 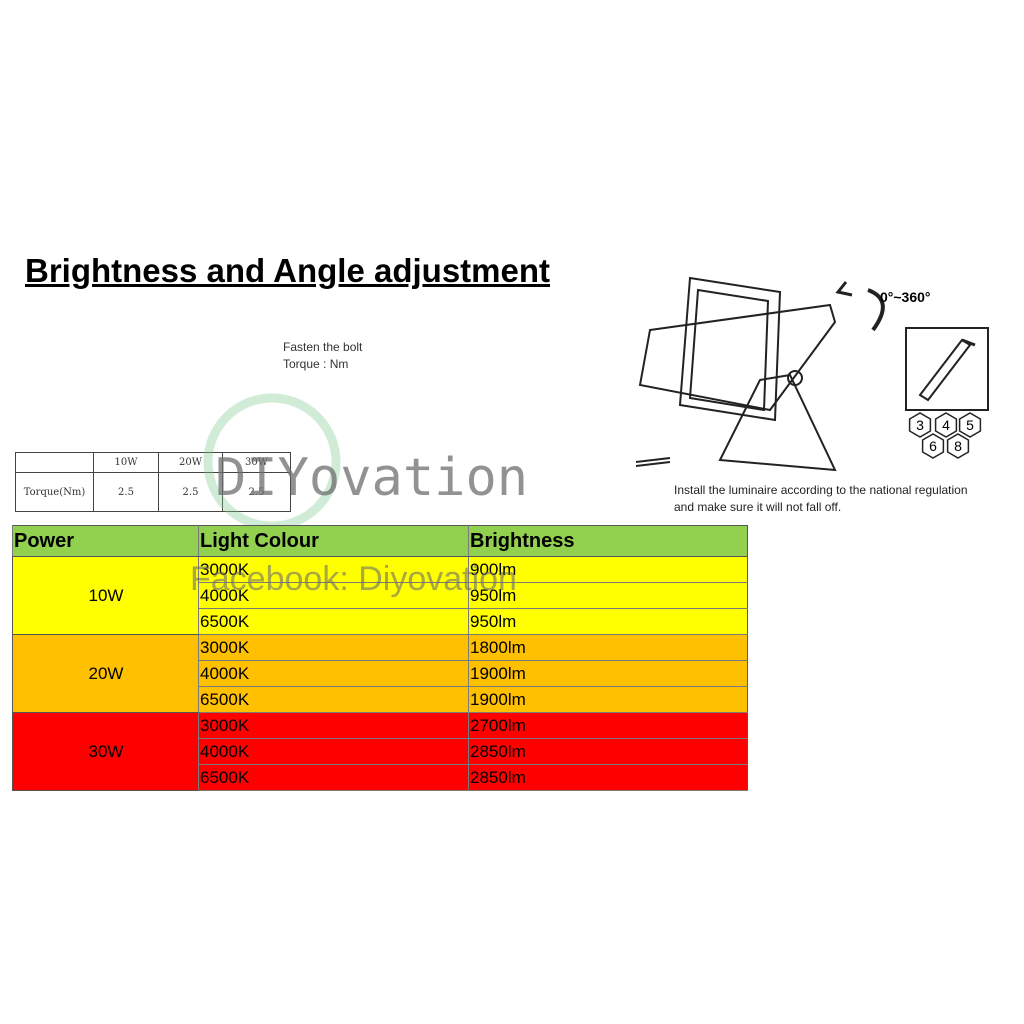 I want to click on header-cell: Brightness, so click(x=608, y=541).